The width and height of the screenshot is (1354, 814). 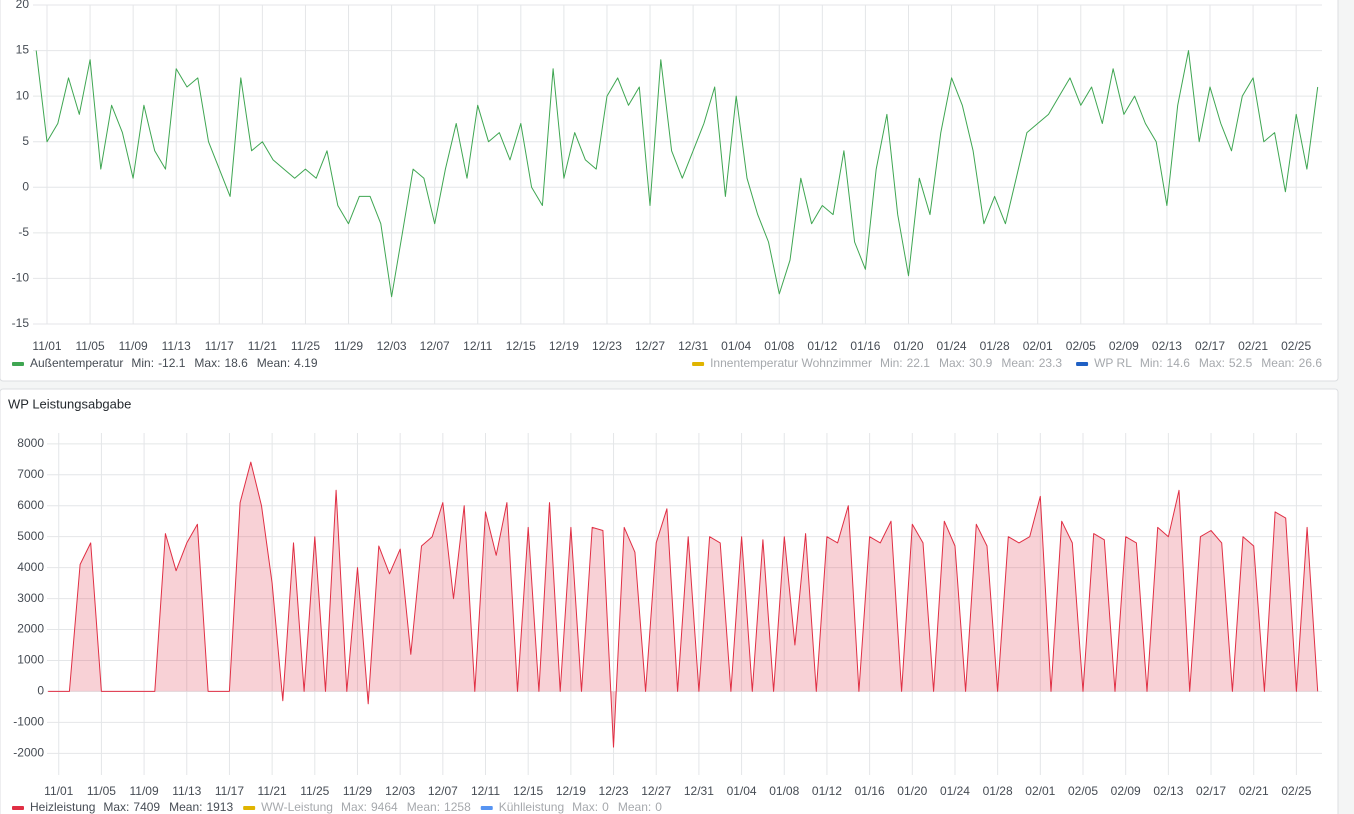 What do you see at coordinates (23, 5) in the screenshot?
I see `y-tick-label: 20` at bounding box center [23, 5].